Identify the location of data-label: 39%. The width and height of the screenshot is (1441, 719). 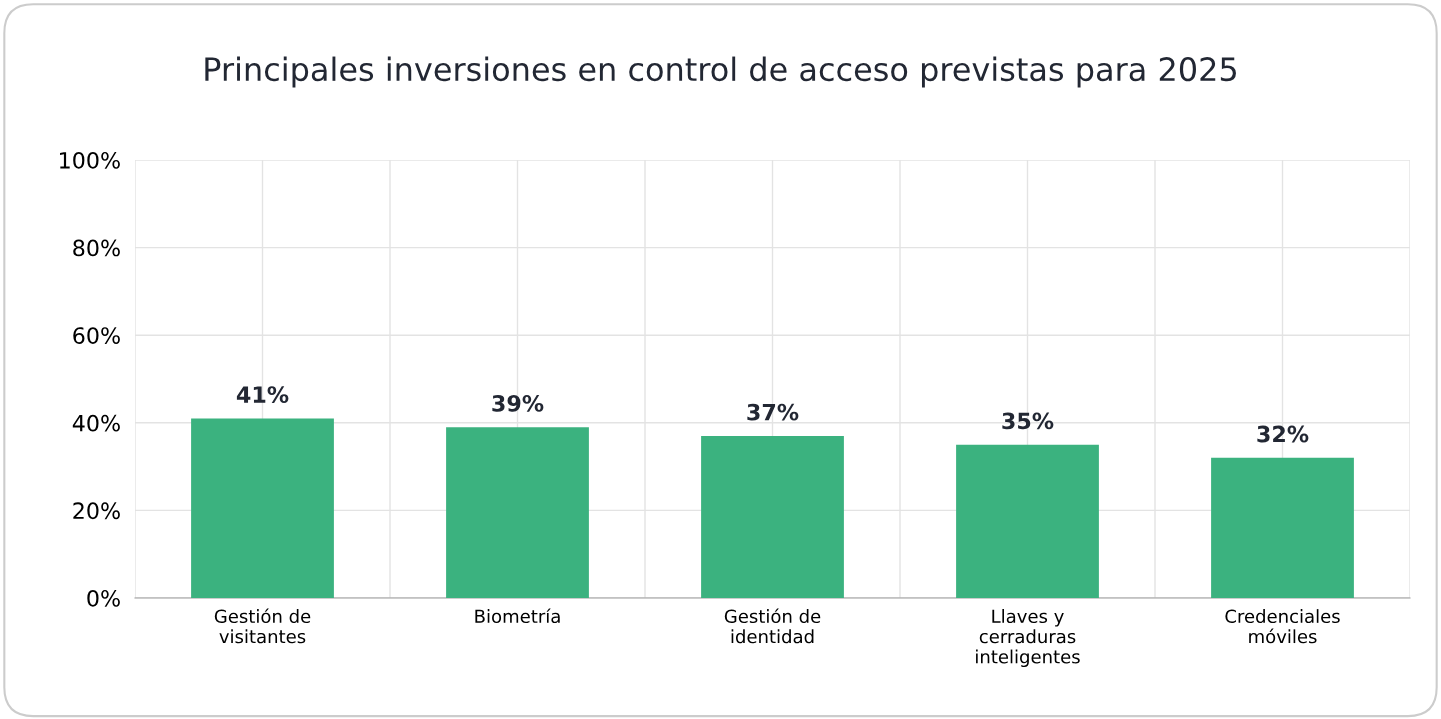
(518, 403).